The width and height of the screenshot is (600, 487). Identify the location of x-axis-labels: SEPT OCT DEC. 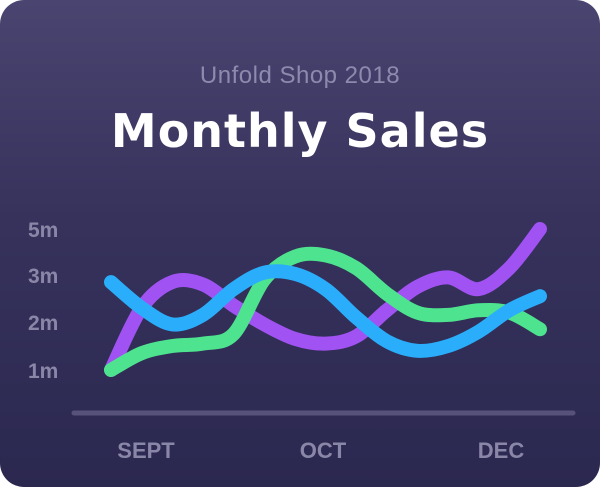
(320, 450).